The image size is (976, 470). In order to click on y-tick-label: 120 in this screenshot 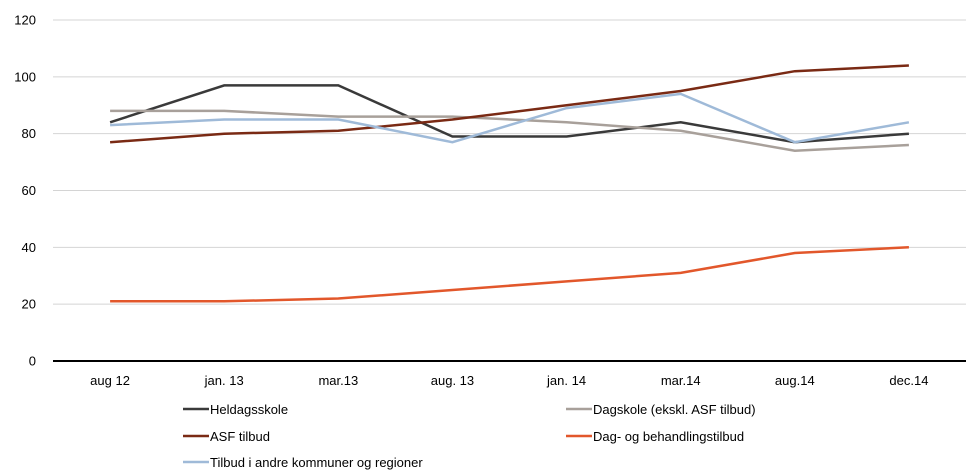, I will do `click(25, 20)`.